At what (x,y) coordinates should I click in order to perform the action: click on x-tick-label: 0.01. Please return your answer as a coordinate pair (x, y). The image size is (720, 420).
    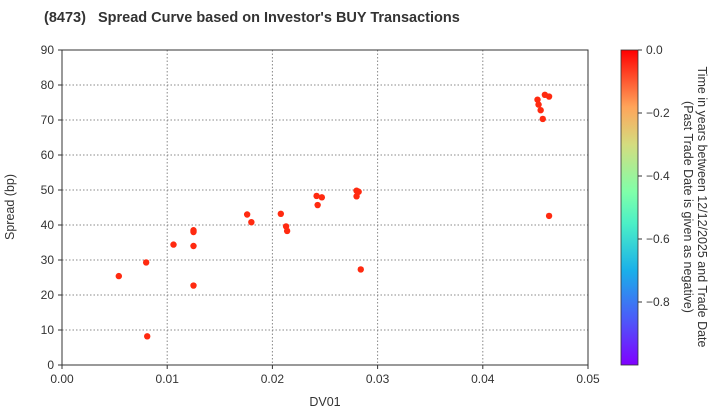
    Looking at the image, I should click on (168, 379).